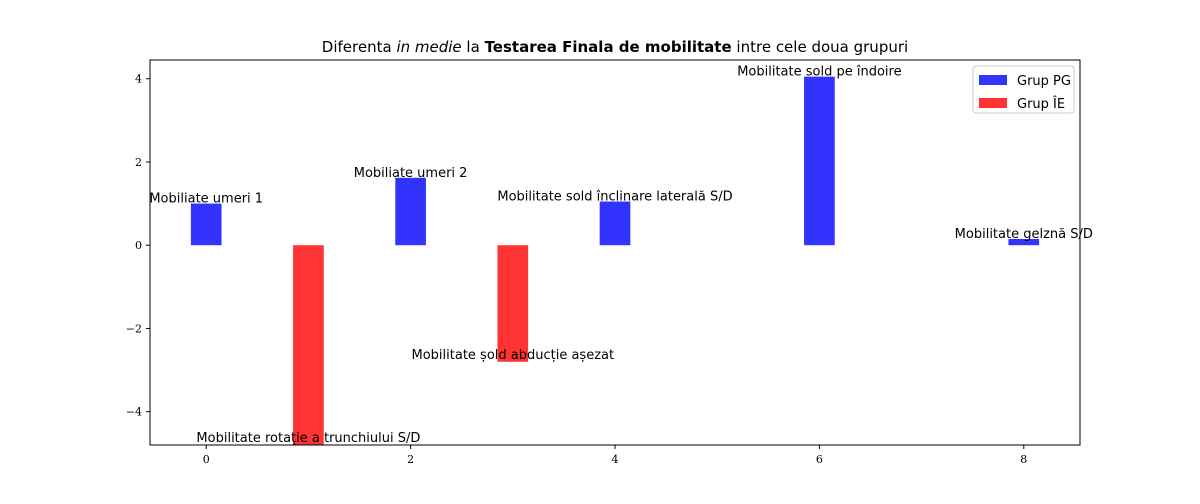 This screenshot has width=1200, height=504. I want to click on y-tick-label: 2, so click(138, 162).